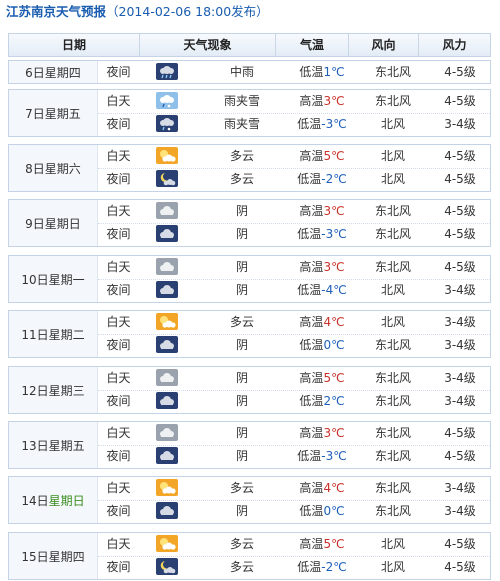 This screenshot has width=500, height=581. What do you see at coordinates (334, 179) in the screenshot?
I see `temp-value: -2℃` at bounding box center [334, 179].